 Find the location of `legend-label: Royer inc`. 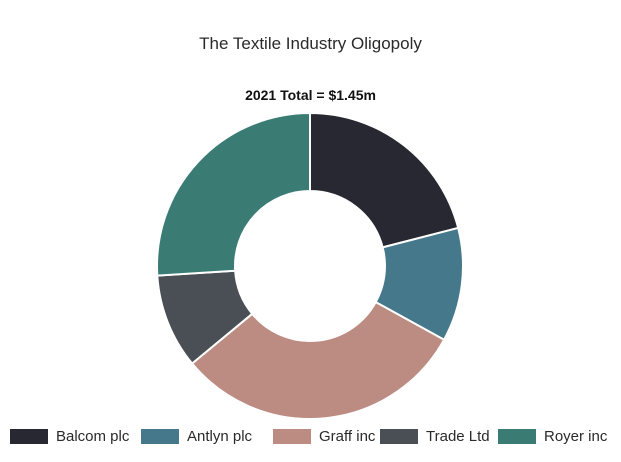

legend-label: Royer inc is located at coordinates (576, 436).